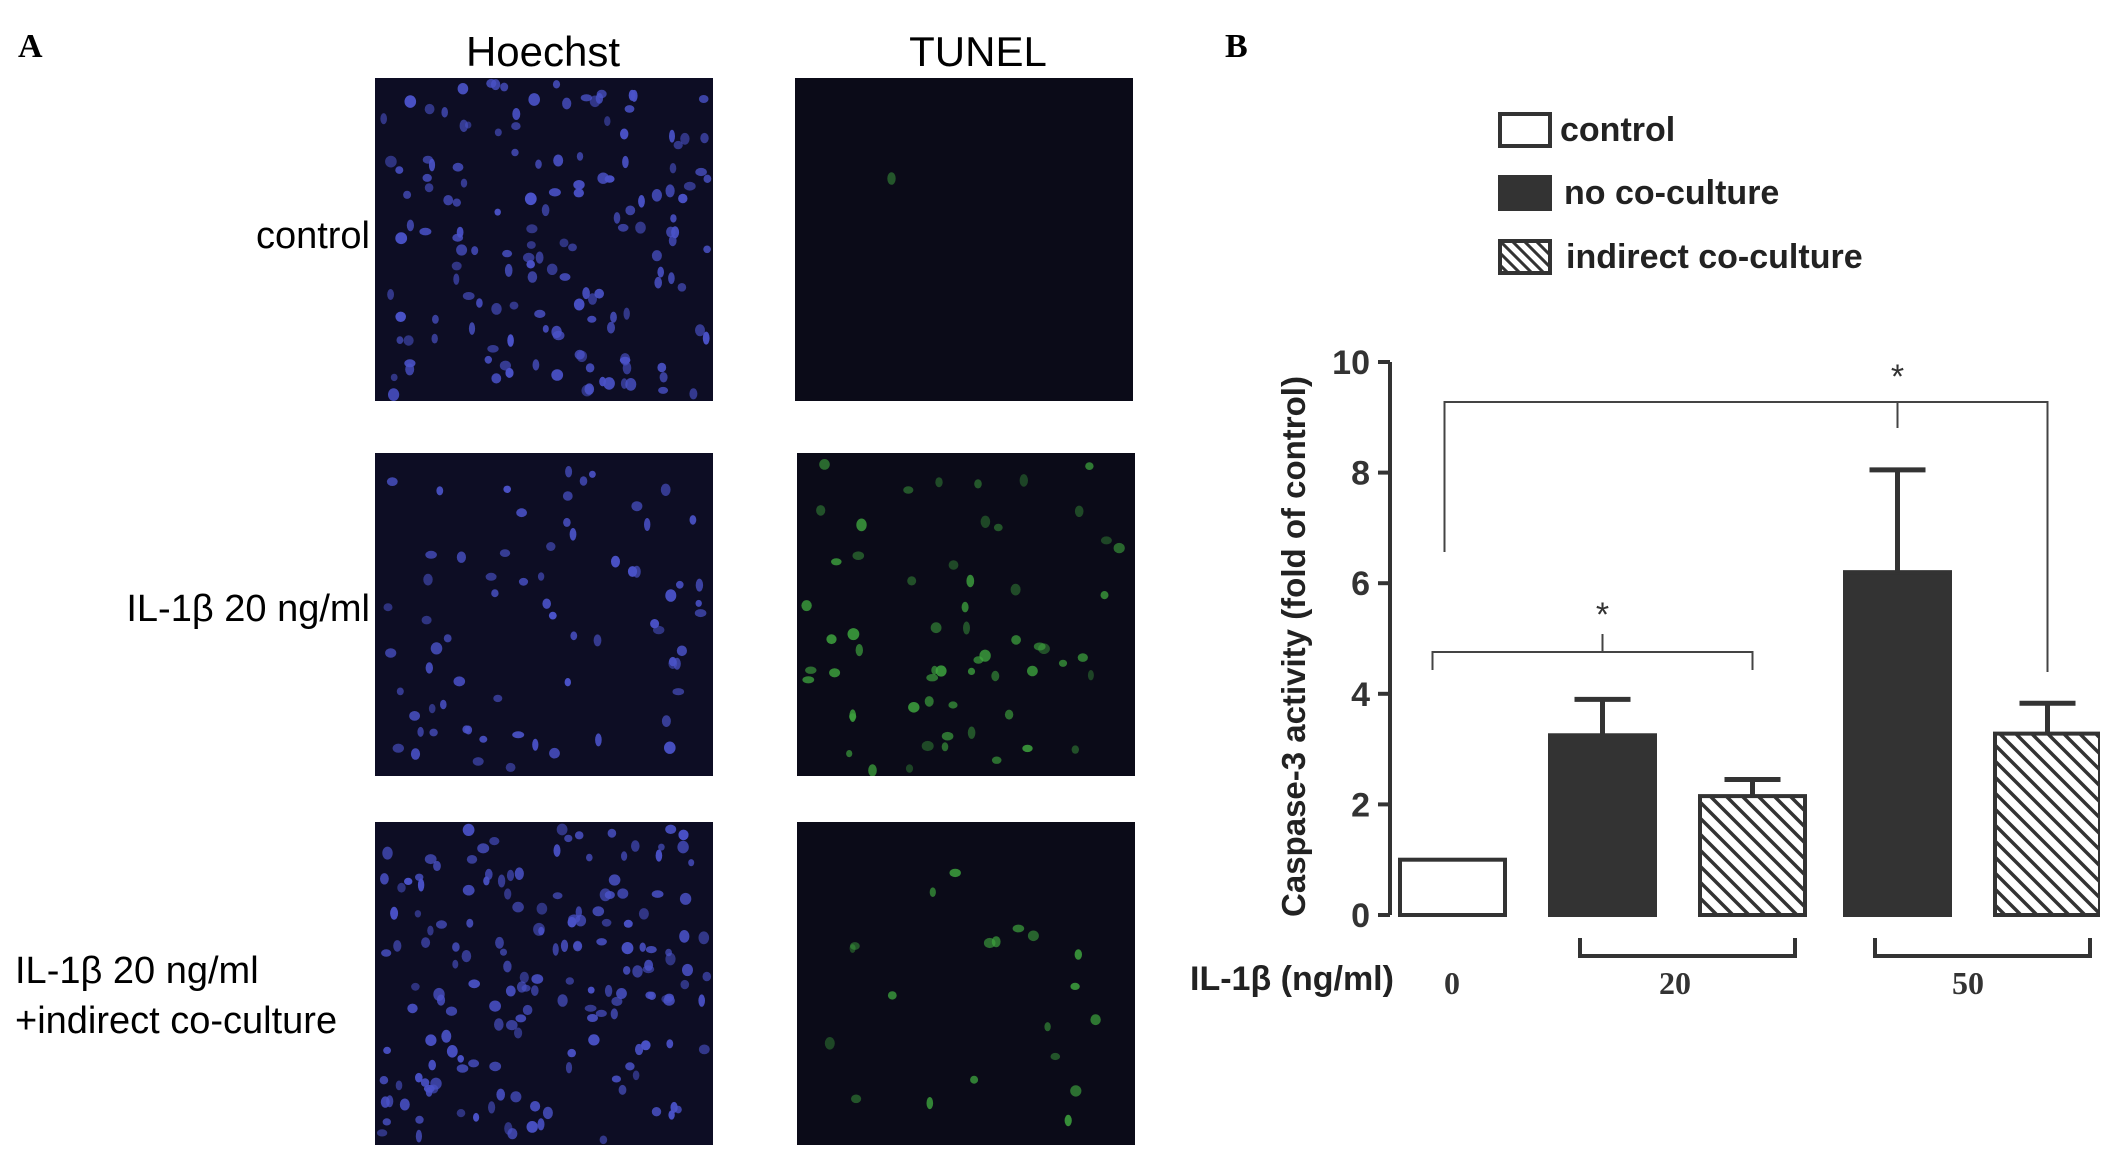 The width and height of the screenshot is (2126, 1159). What do you see at coordinates (964, 239) in the screenshot?
I see `micrograph-tunel-control` at bounding box center [964, 239].